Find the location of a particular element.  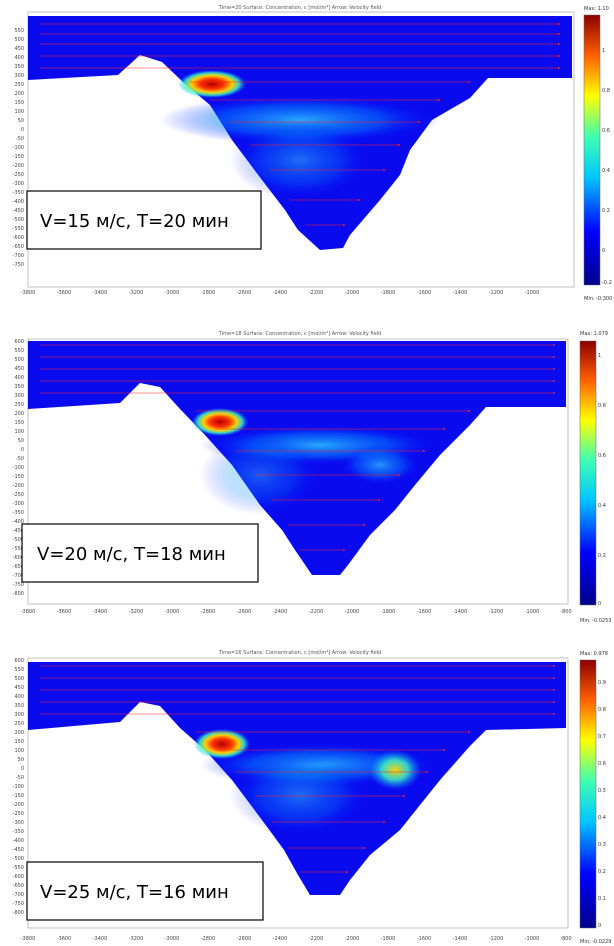

x-tick: -2200 is located at coordinates (316, 293).